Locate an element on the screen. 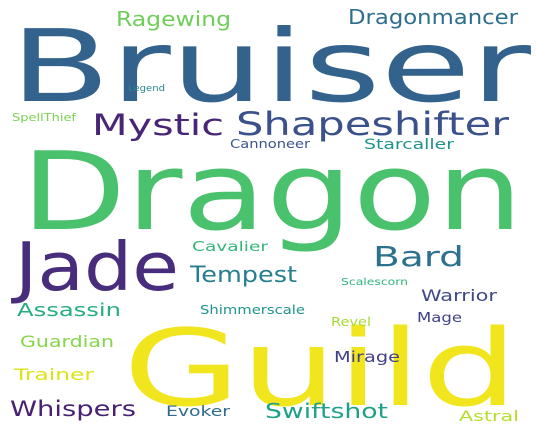 This screenshot has height=434, width=537. word-scalescorn: Scalescorn is located at coordinates (374, 282).